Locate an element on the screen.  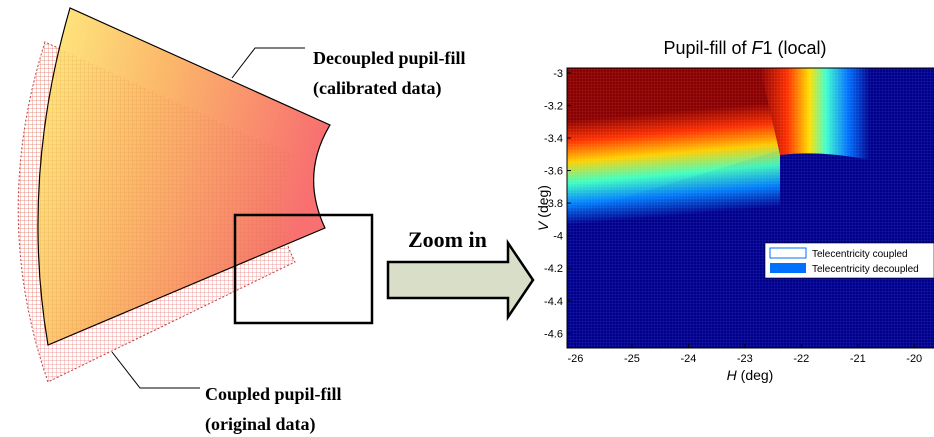
zoom-arrow is located at coordinates (460, 280).